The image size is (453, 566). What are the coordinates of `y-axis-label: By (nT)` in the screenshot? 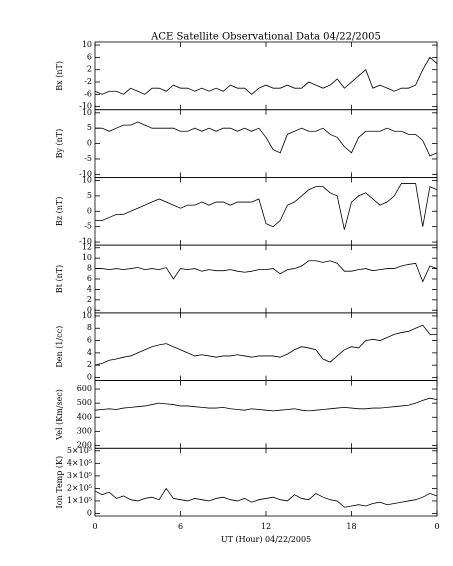 It's located at (59, 144).